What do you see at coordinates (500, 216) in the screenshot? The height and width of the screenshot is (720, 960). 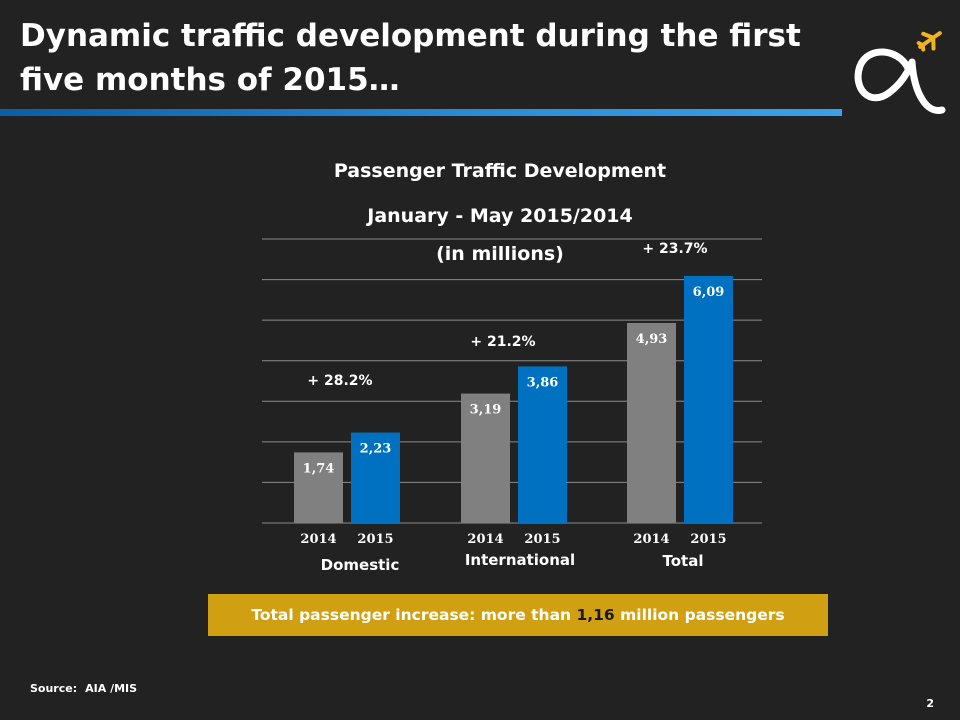 I see `chart-subtitle: January - May 2015/2014` at bounding box center [500, 216].